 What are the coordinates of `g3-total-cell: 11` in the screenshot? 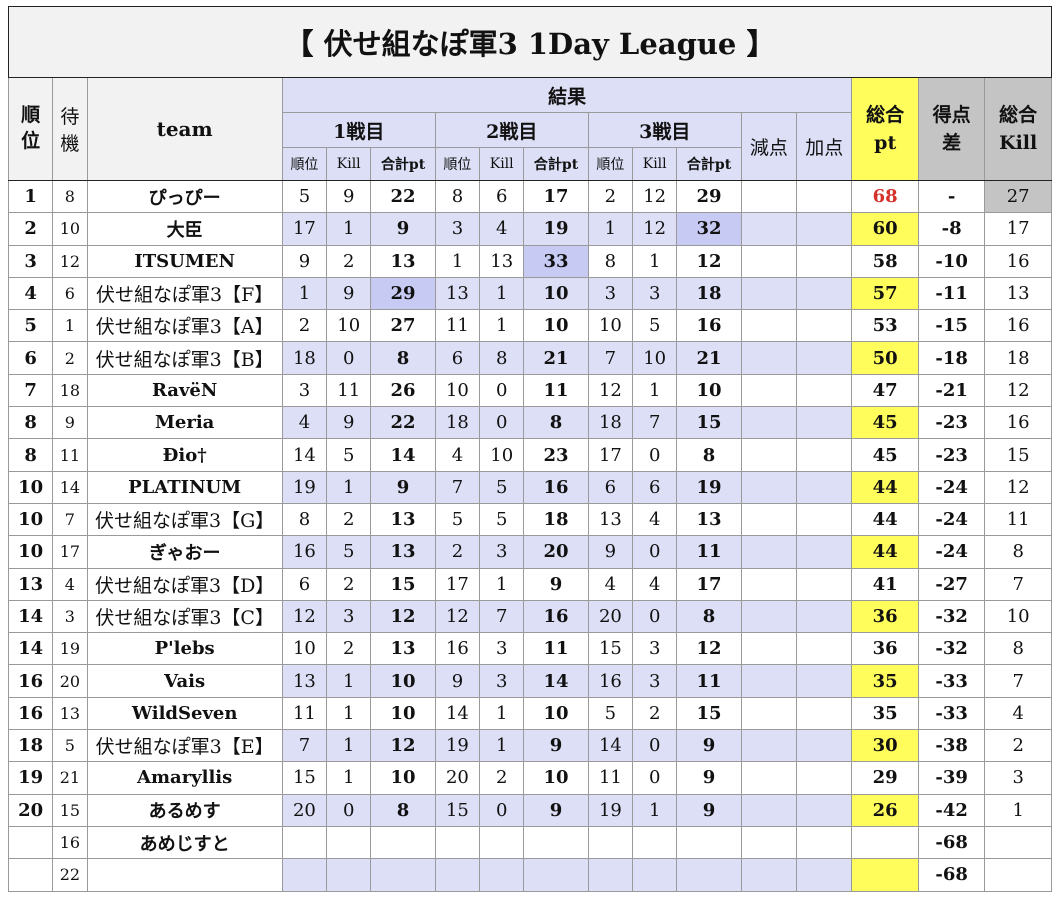 It's located at (709, 681).